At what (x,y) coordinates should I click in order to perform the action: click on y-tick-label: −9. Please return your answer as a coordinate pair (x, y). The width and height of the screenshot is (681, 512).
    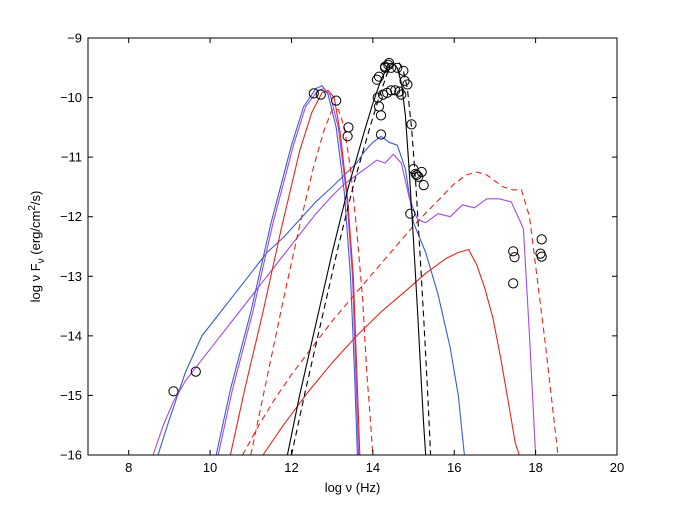
    Looking at the image, I should click on (74, 38).